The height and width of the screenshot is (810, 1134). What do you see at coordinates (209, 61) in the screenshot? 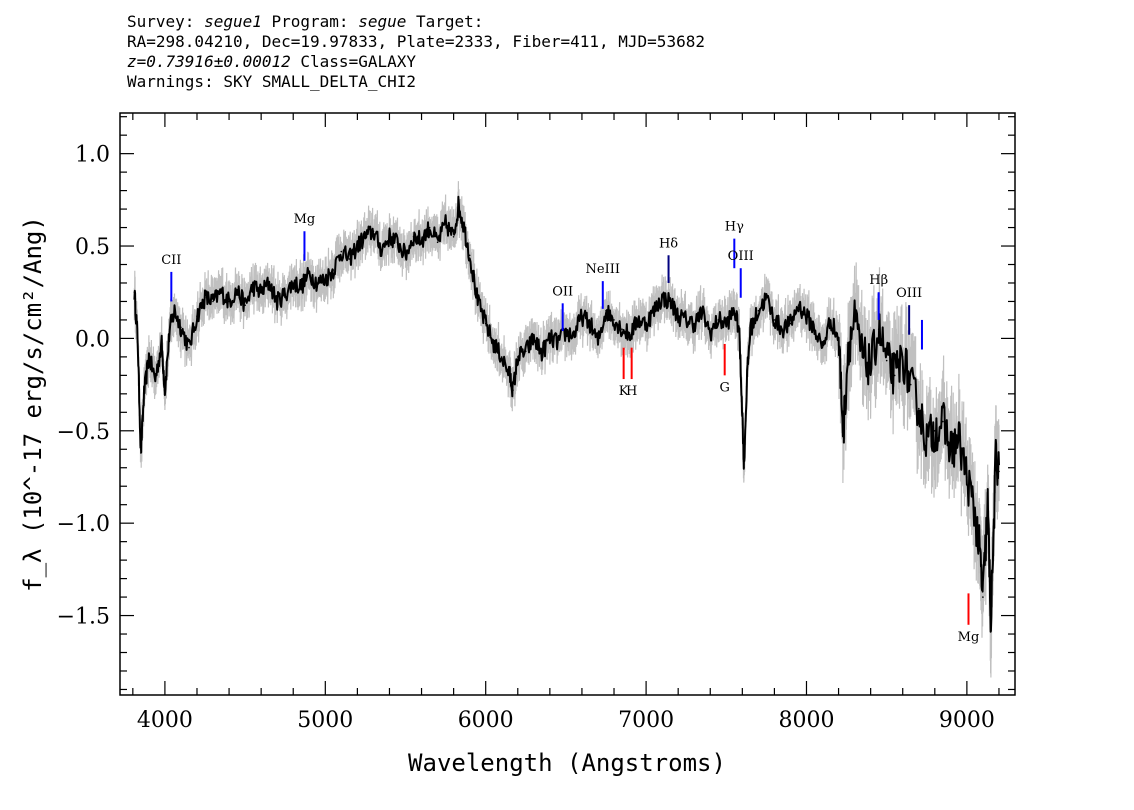
I see `redshift-value: z=0.73916±0.00012` at bounding box center [209, 61].